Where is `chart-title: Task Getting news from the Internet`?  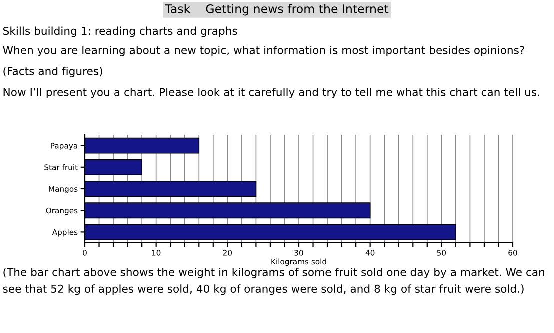
chart-title: Task Getting news from the Internet is located at coordinates (277, 10).